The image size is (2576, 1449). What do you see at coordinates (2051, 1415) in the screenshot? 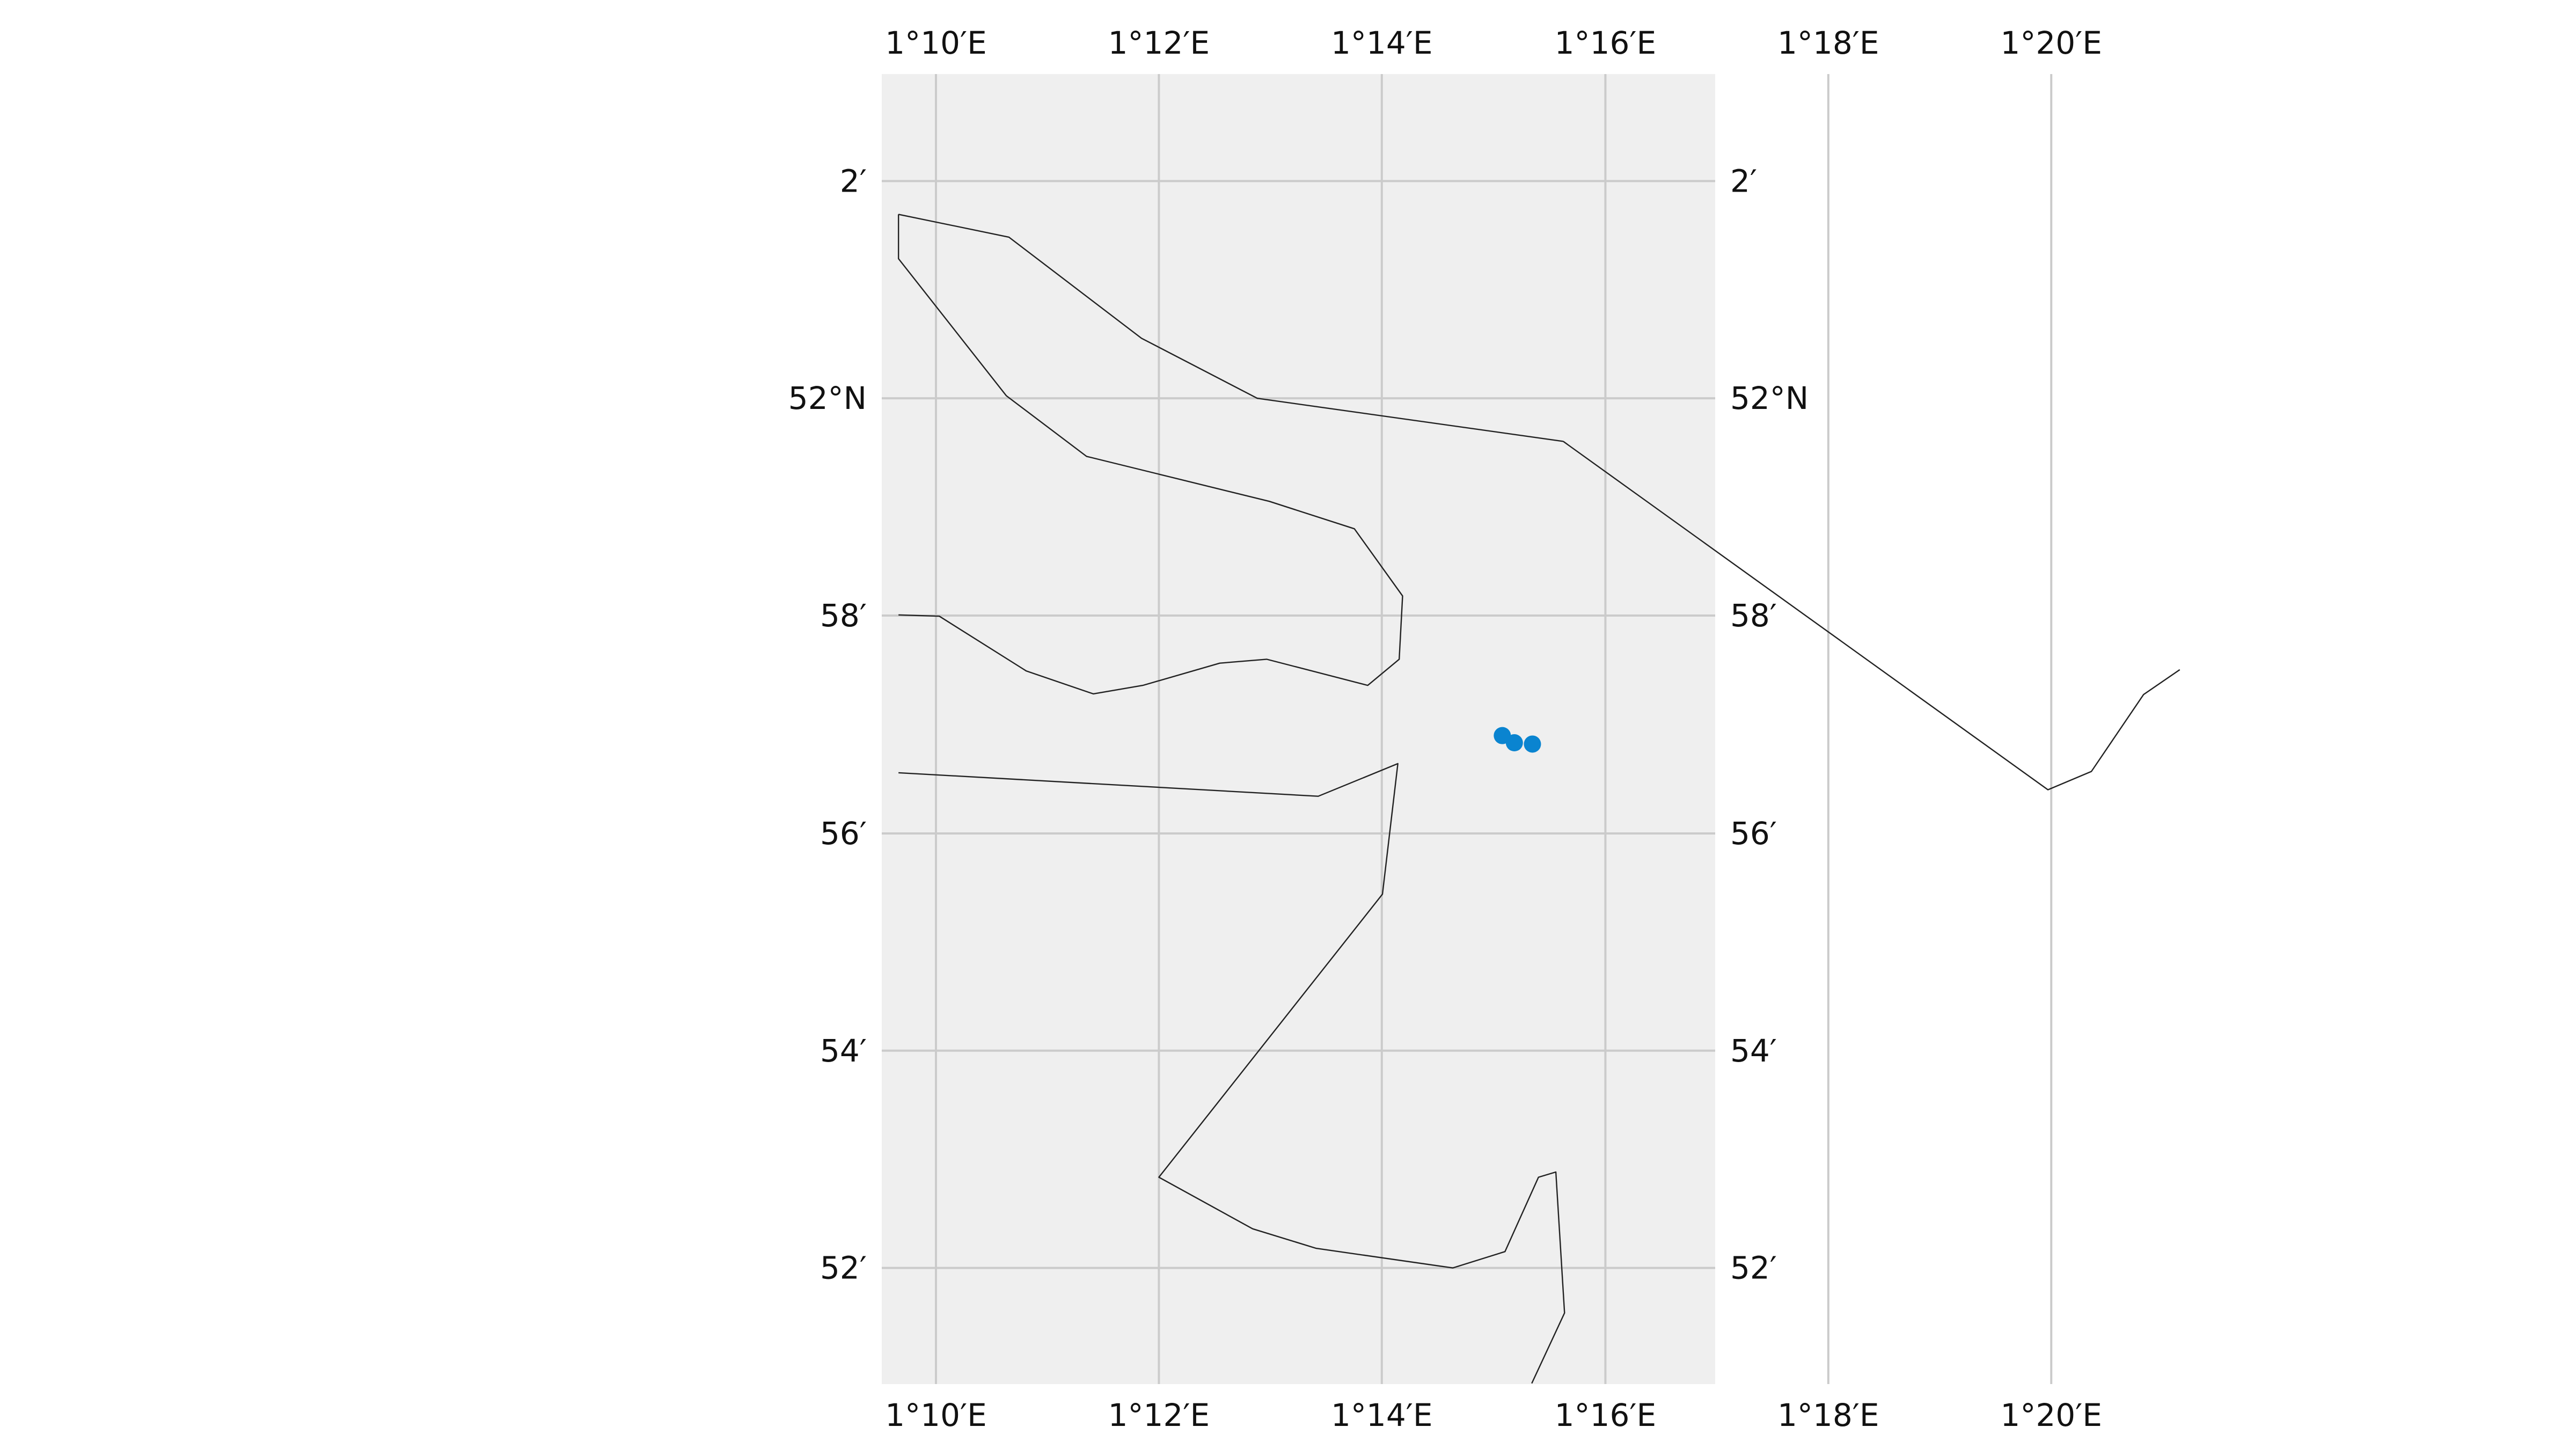
I see `lon-tick-label-bottom: 1°20′E` at bounding box center [2051, 1415].